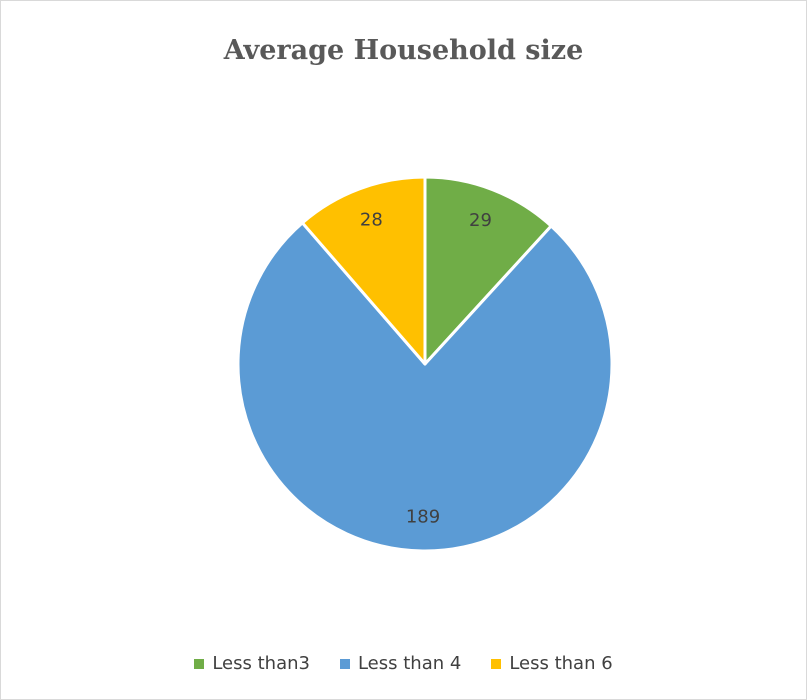 This screenshot has height=700, width=807. What do you see at coordinates (480, 220) in the screenshot?
I see `slice-value-label-1: 29` at bounding box center [480, 220].